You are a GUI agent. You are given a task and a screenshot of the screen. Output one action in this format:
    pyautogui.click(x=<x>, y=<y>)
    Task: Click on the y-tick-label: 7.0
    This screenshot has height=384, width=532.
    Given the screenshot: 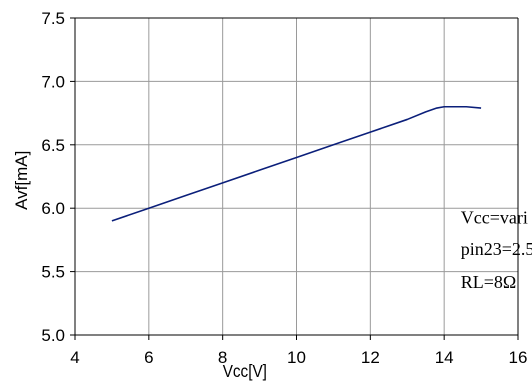 What is the action you would take?
    pyautogui.click(x=53, y=81)
    